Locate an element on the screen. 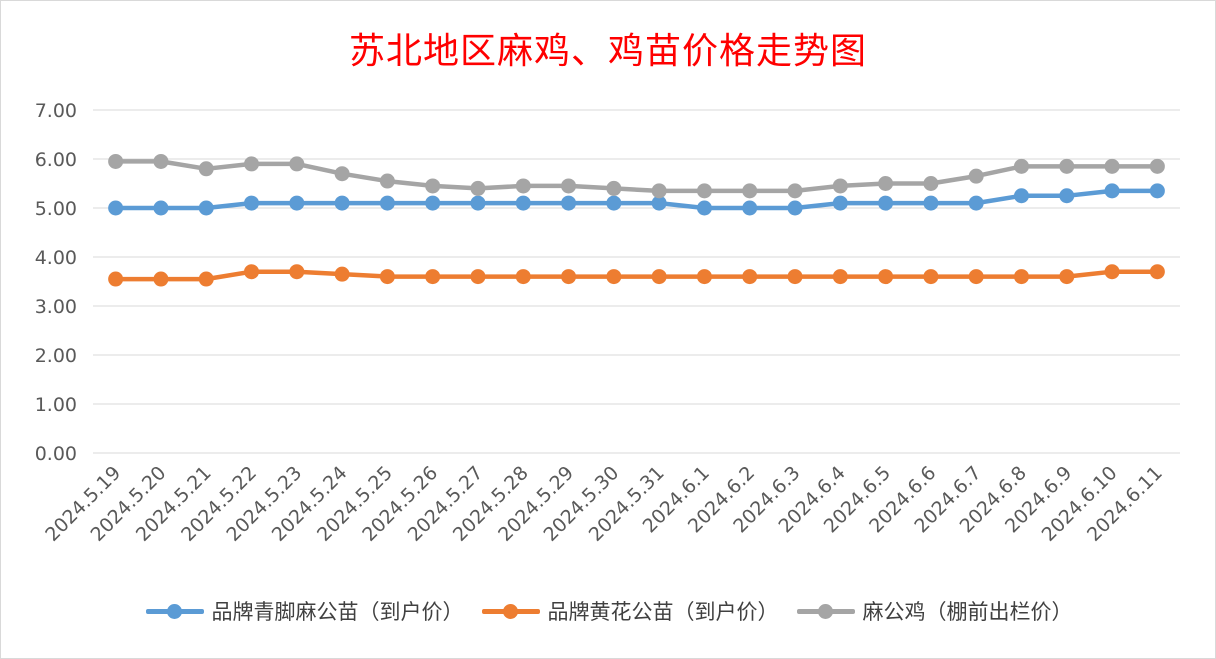 The height and width of the screenshot is (659, 1216). legend-item-blue: 品牌青脚麻公苗（到户价） is located at coordinates (304, 611).